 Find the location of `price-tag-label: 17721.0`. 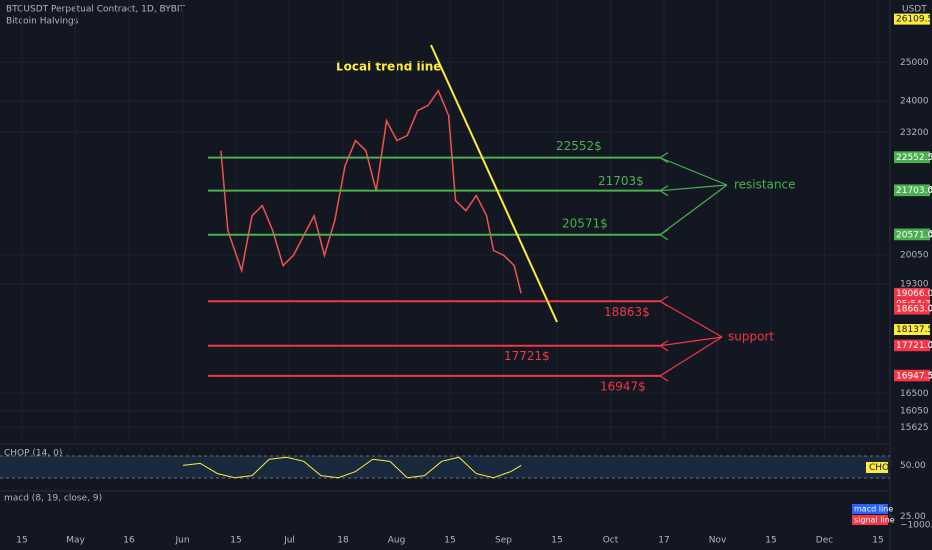

price-tag-label: 17721.0 is located at coordinates (914, 346).